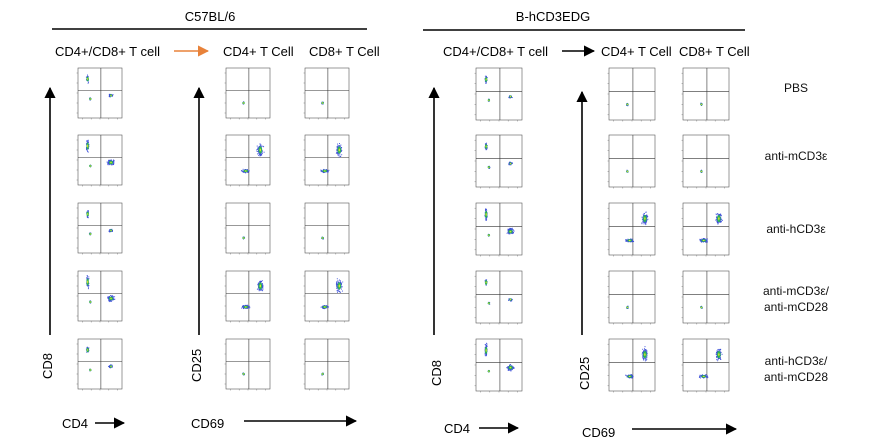 This screenshot has width=888, height=447. What do you see at coordinates (553, 16) in the screenshot?
I see `strain-title: B-hCD3EDG` at bounding box center [553, 16].